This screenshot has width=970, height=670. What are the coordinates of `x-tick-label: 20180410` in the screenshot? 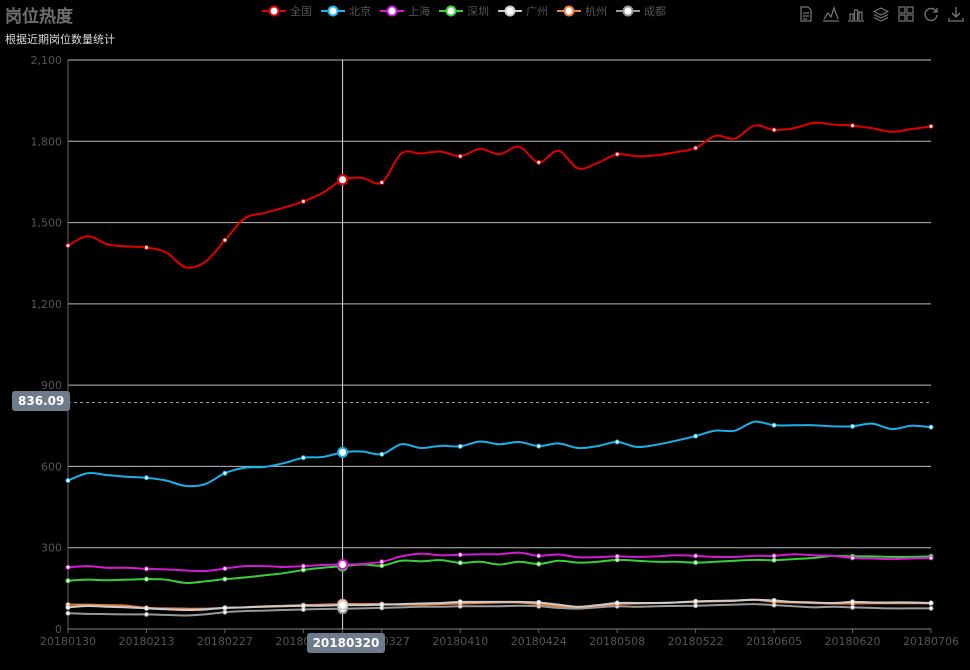 It's located at (460, 641).